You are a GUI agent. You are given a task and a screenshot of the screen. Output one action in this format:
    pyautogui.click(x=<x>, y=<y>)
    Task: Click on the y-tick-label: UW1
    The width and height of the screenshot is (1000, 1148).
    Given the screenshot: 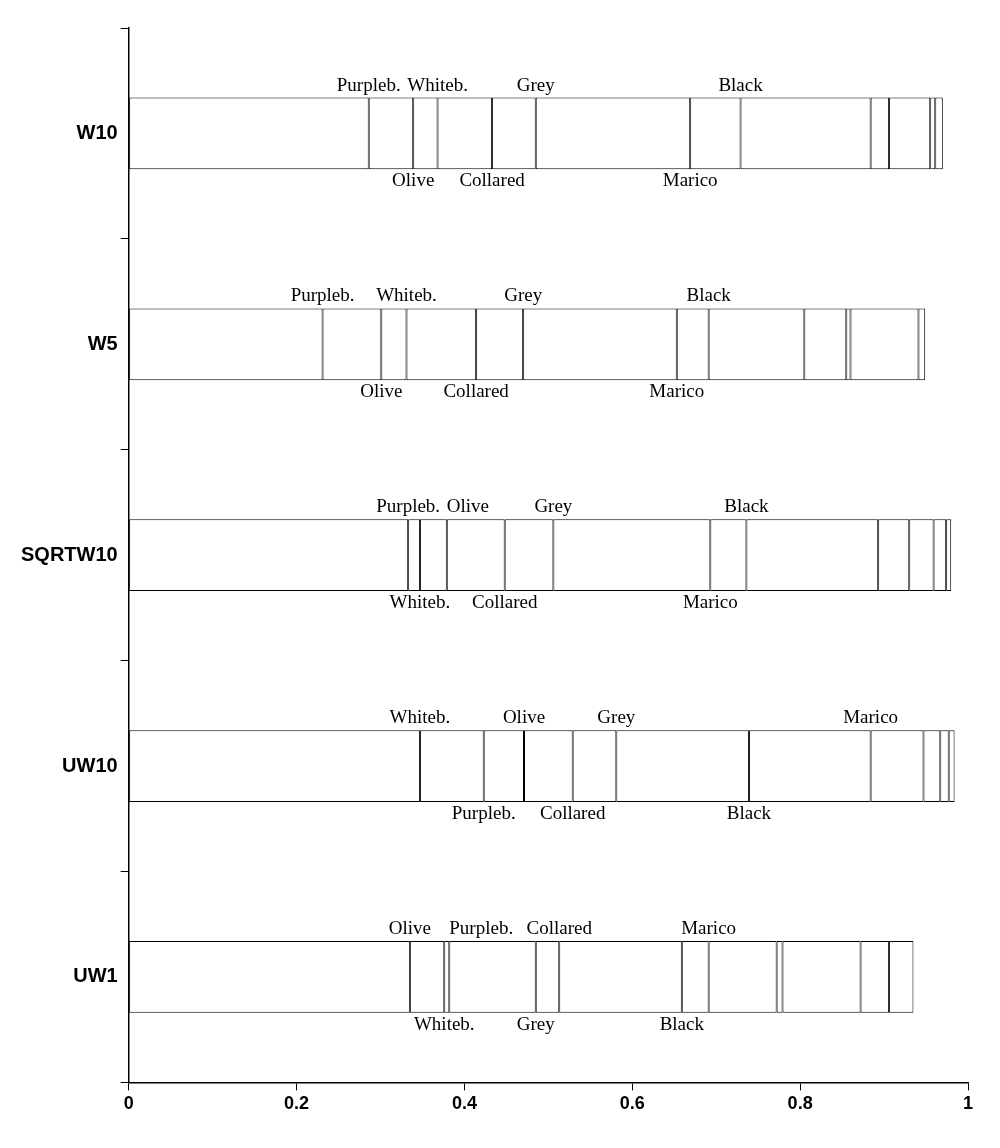 What is the action you would take?
    pyautogui.click(x=95, y=975)
    